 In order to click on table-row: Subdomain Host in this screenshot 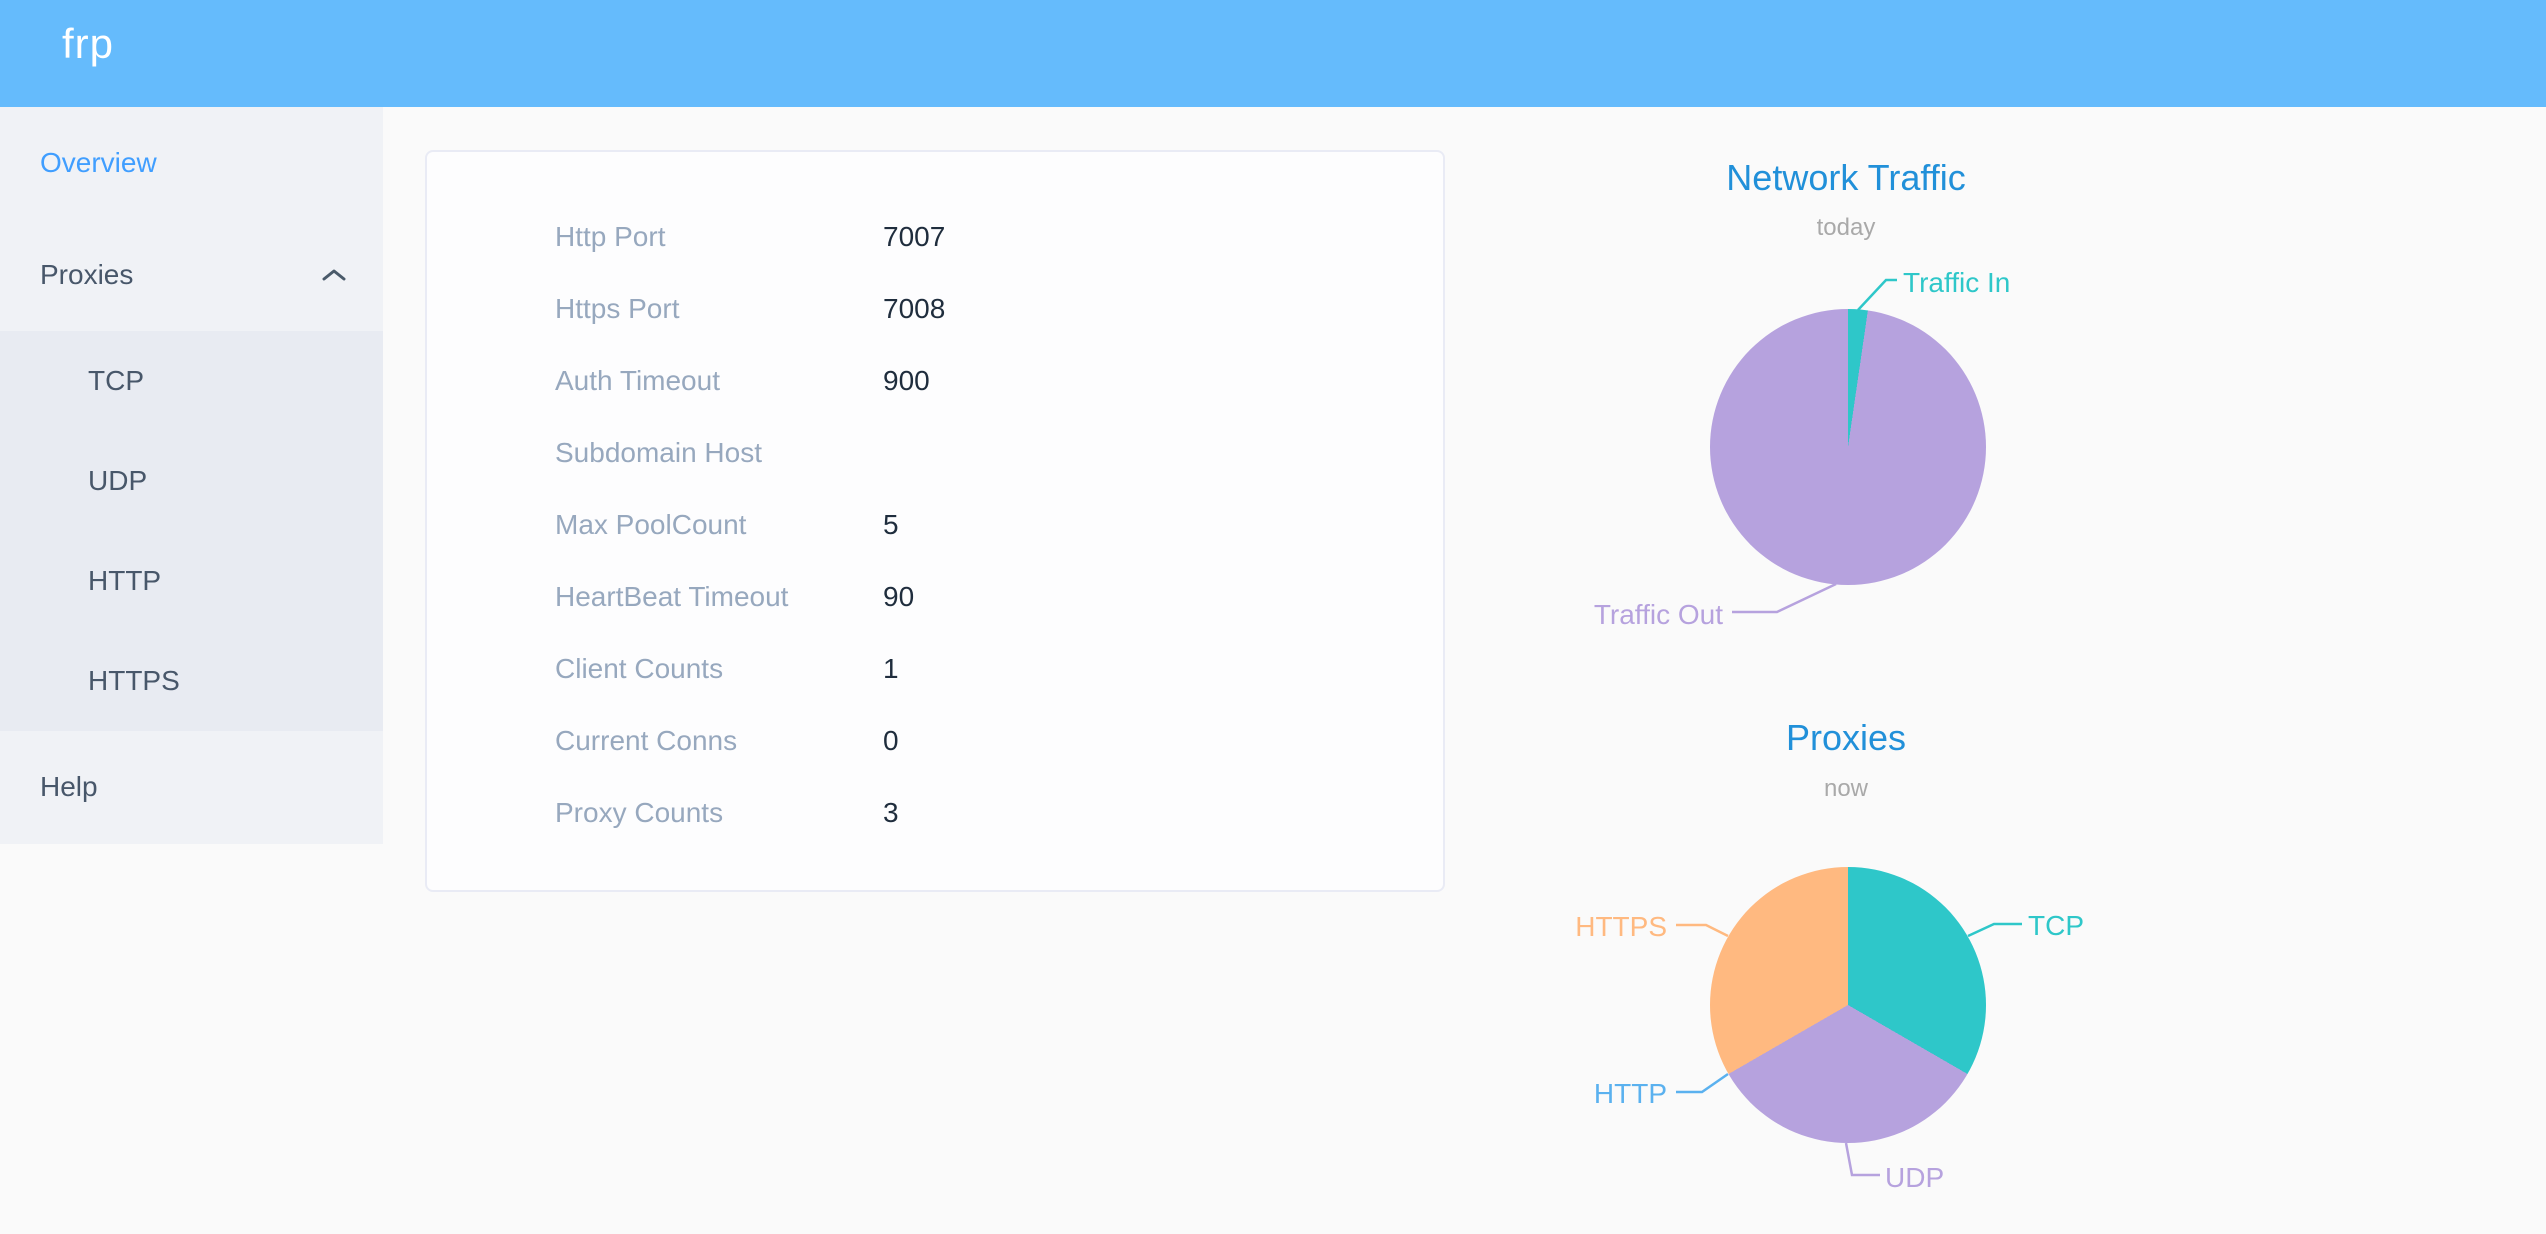, I will do `click(935, 453)`.